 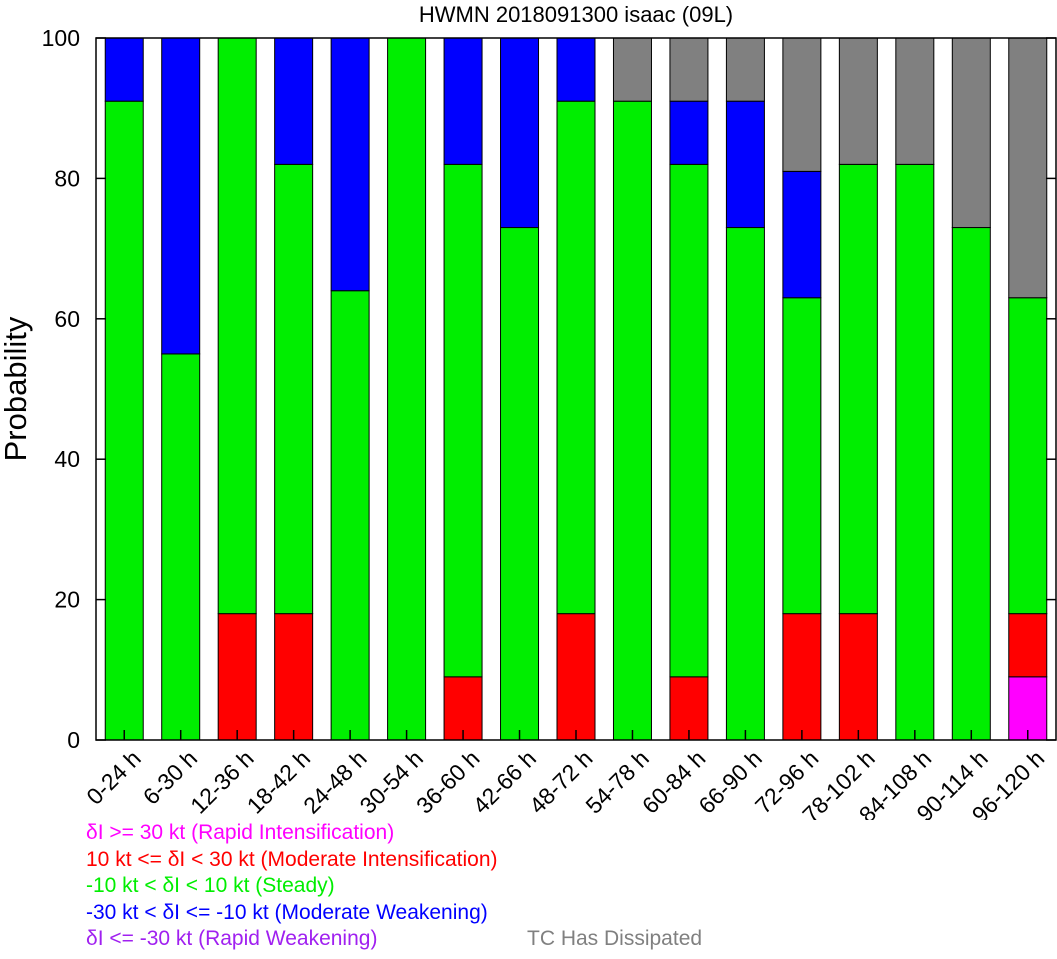 I want to click on legend-entry: -10 kt < δI < 10 kt (Steady), so click(x=210, y=885).